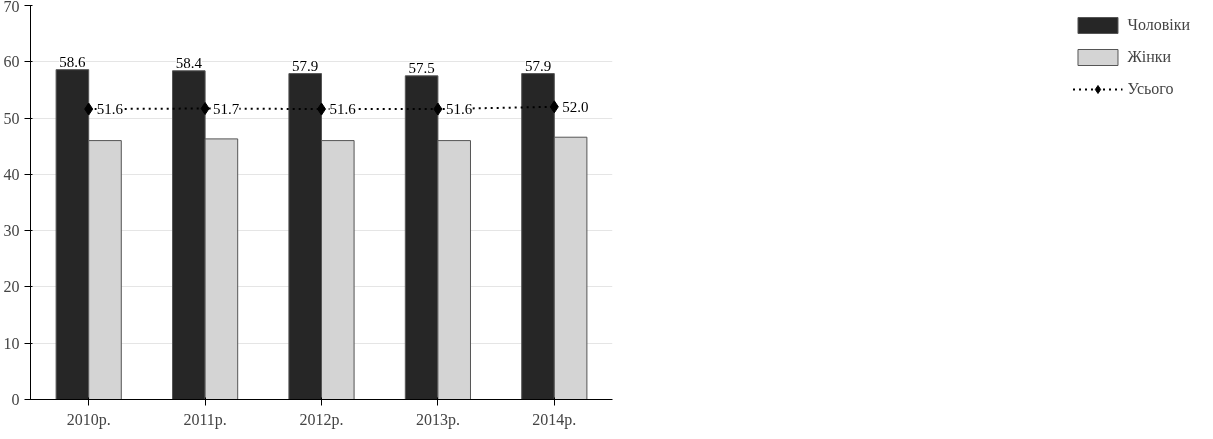  I want to click on data-label: 58.4, so click(189, 62).